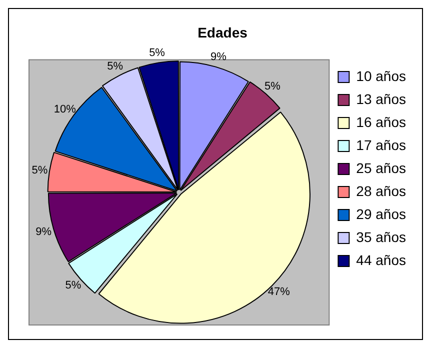  What do you see at coordinates (381, 190) in the screenshot?
I see `legend-label: 28 años` at bounding box center [381, 190].